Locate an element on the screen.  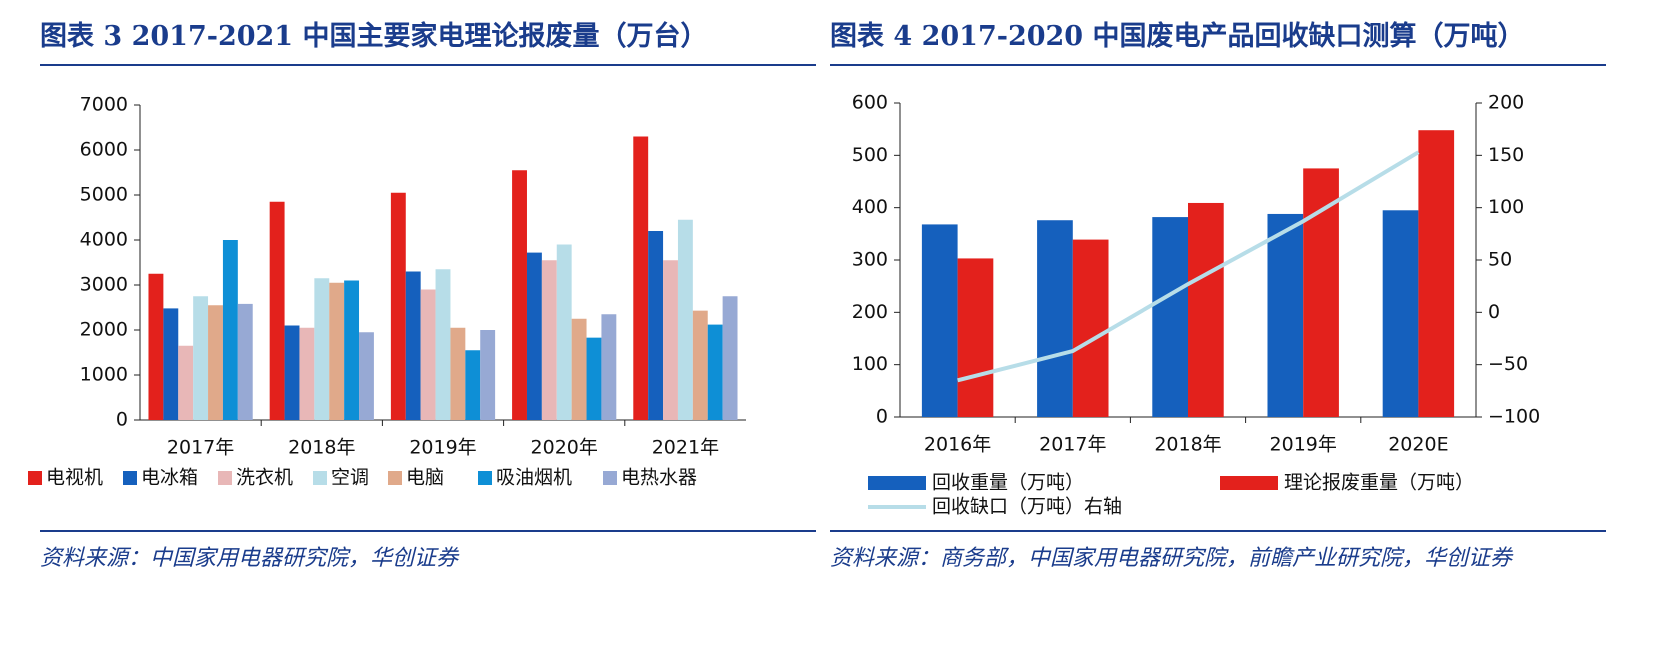
legend-label: 空调 is located at coordinates (350, 478).